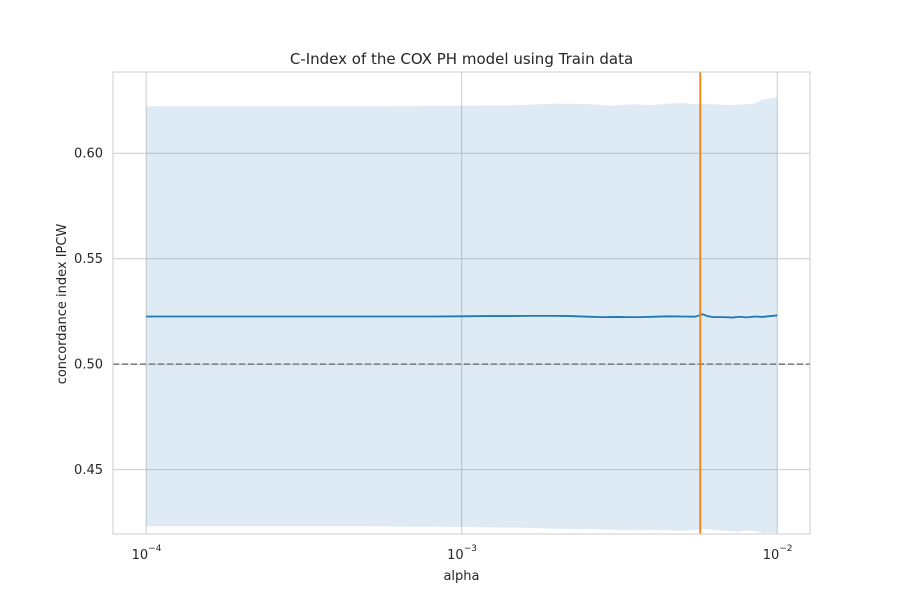  What do you see at coordinates (785, 549) in the screenshot?
I see `x-tick-label-exponent: −2` at bounding box center [785, 549].